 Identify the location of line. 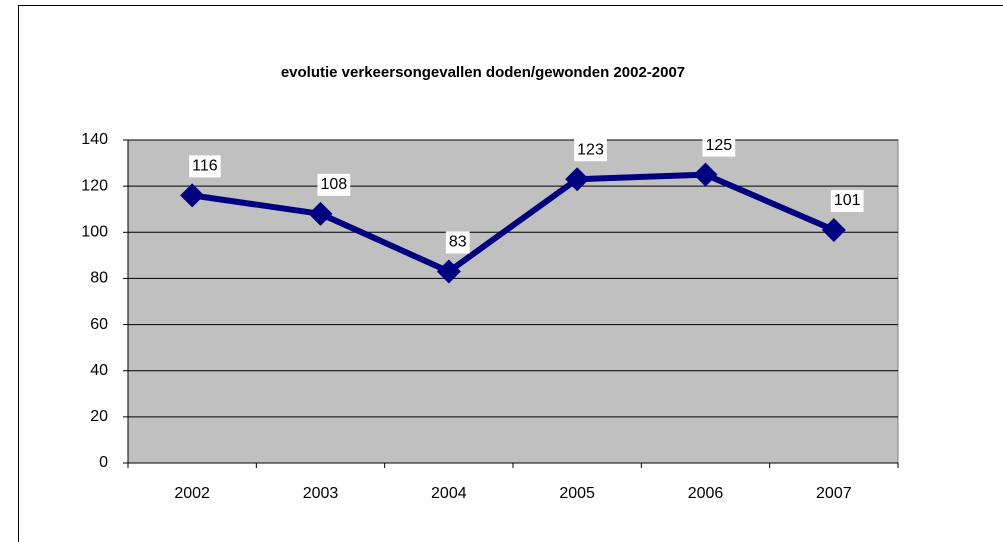
(513, 223).